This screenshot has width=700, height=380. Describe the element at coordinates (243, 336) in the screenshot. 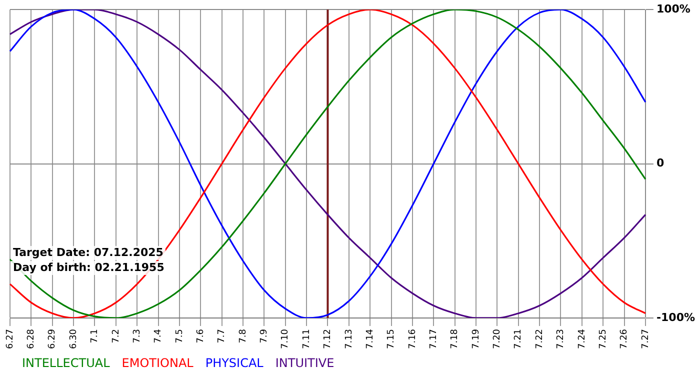

I see `x-tick-label: 7.8` at that location.